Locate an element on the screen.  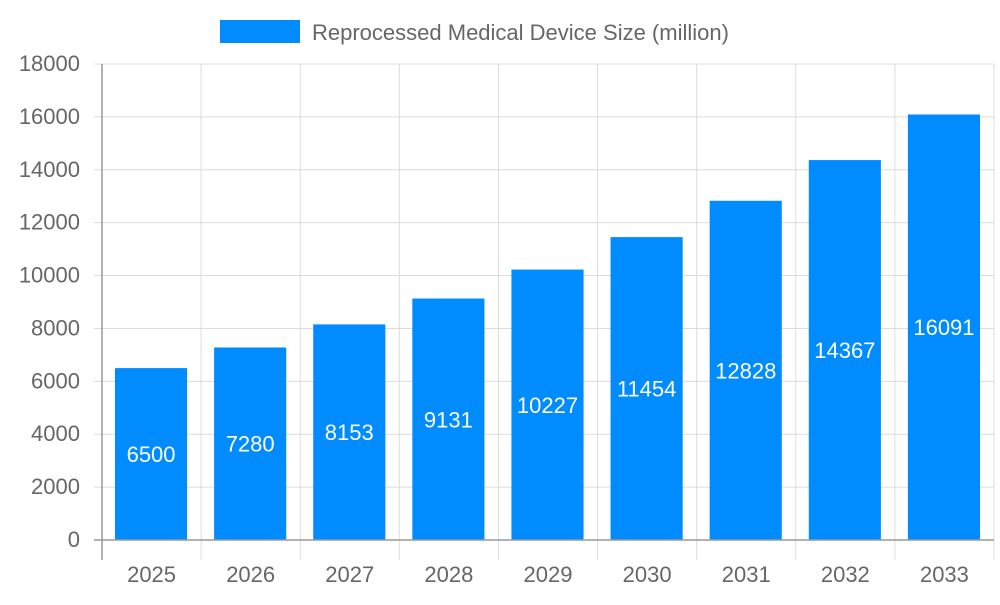
data-label: 6500 is located at coordinates (151, 454).